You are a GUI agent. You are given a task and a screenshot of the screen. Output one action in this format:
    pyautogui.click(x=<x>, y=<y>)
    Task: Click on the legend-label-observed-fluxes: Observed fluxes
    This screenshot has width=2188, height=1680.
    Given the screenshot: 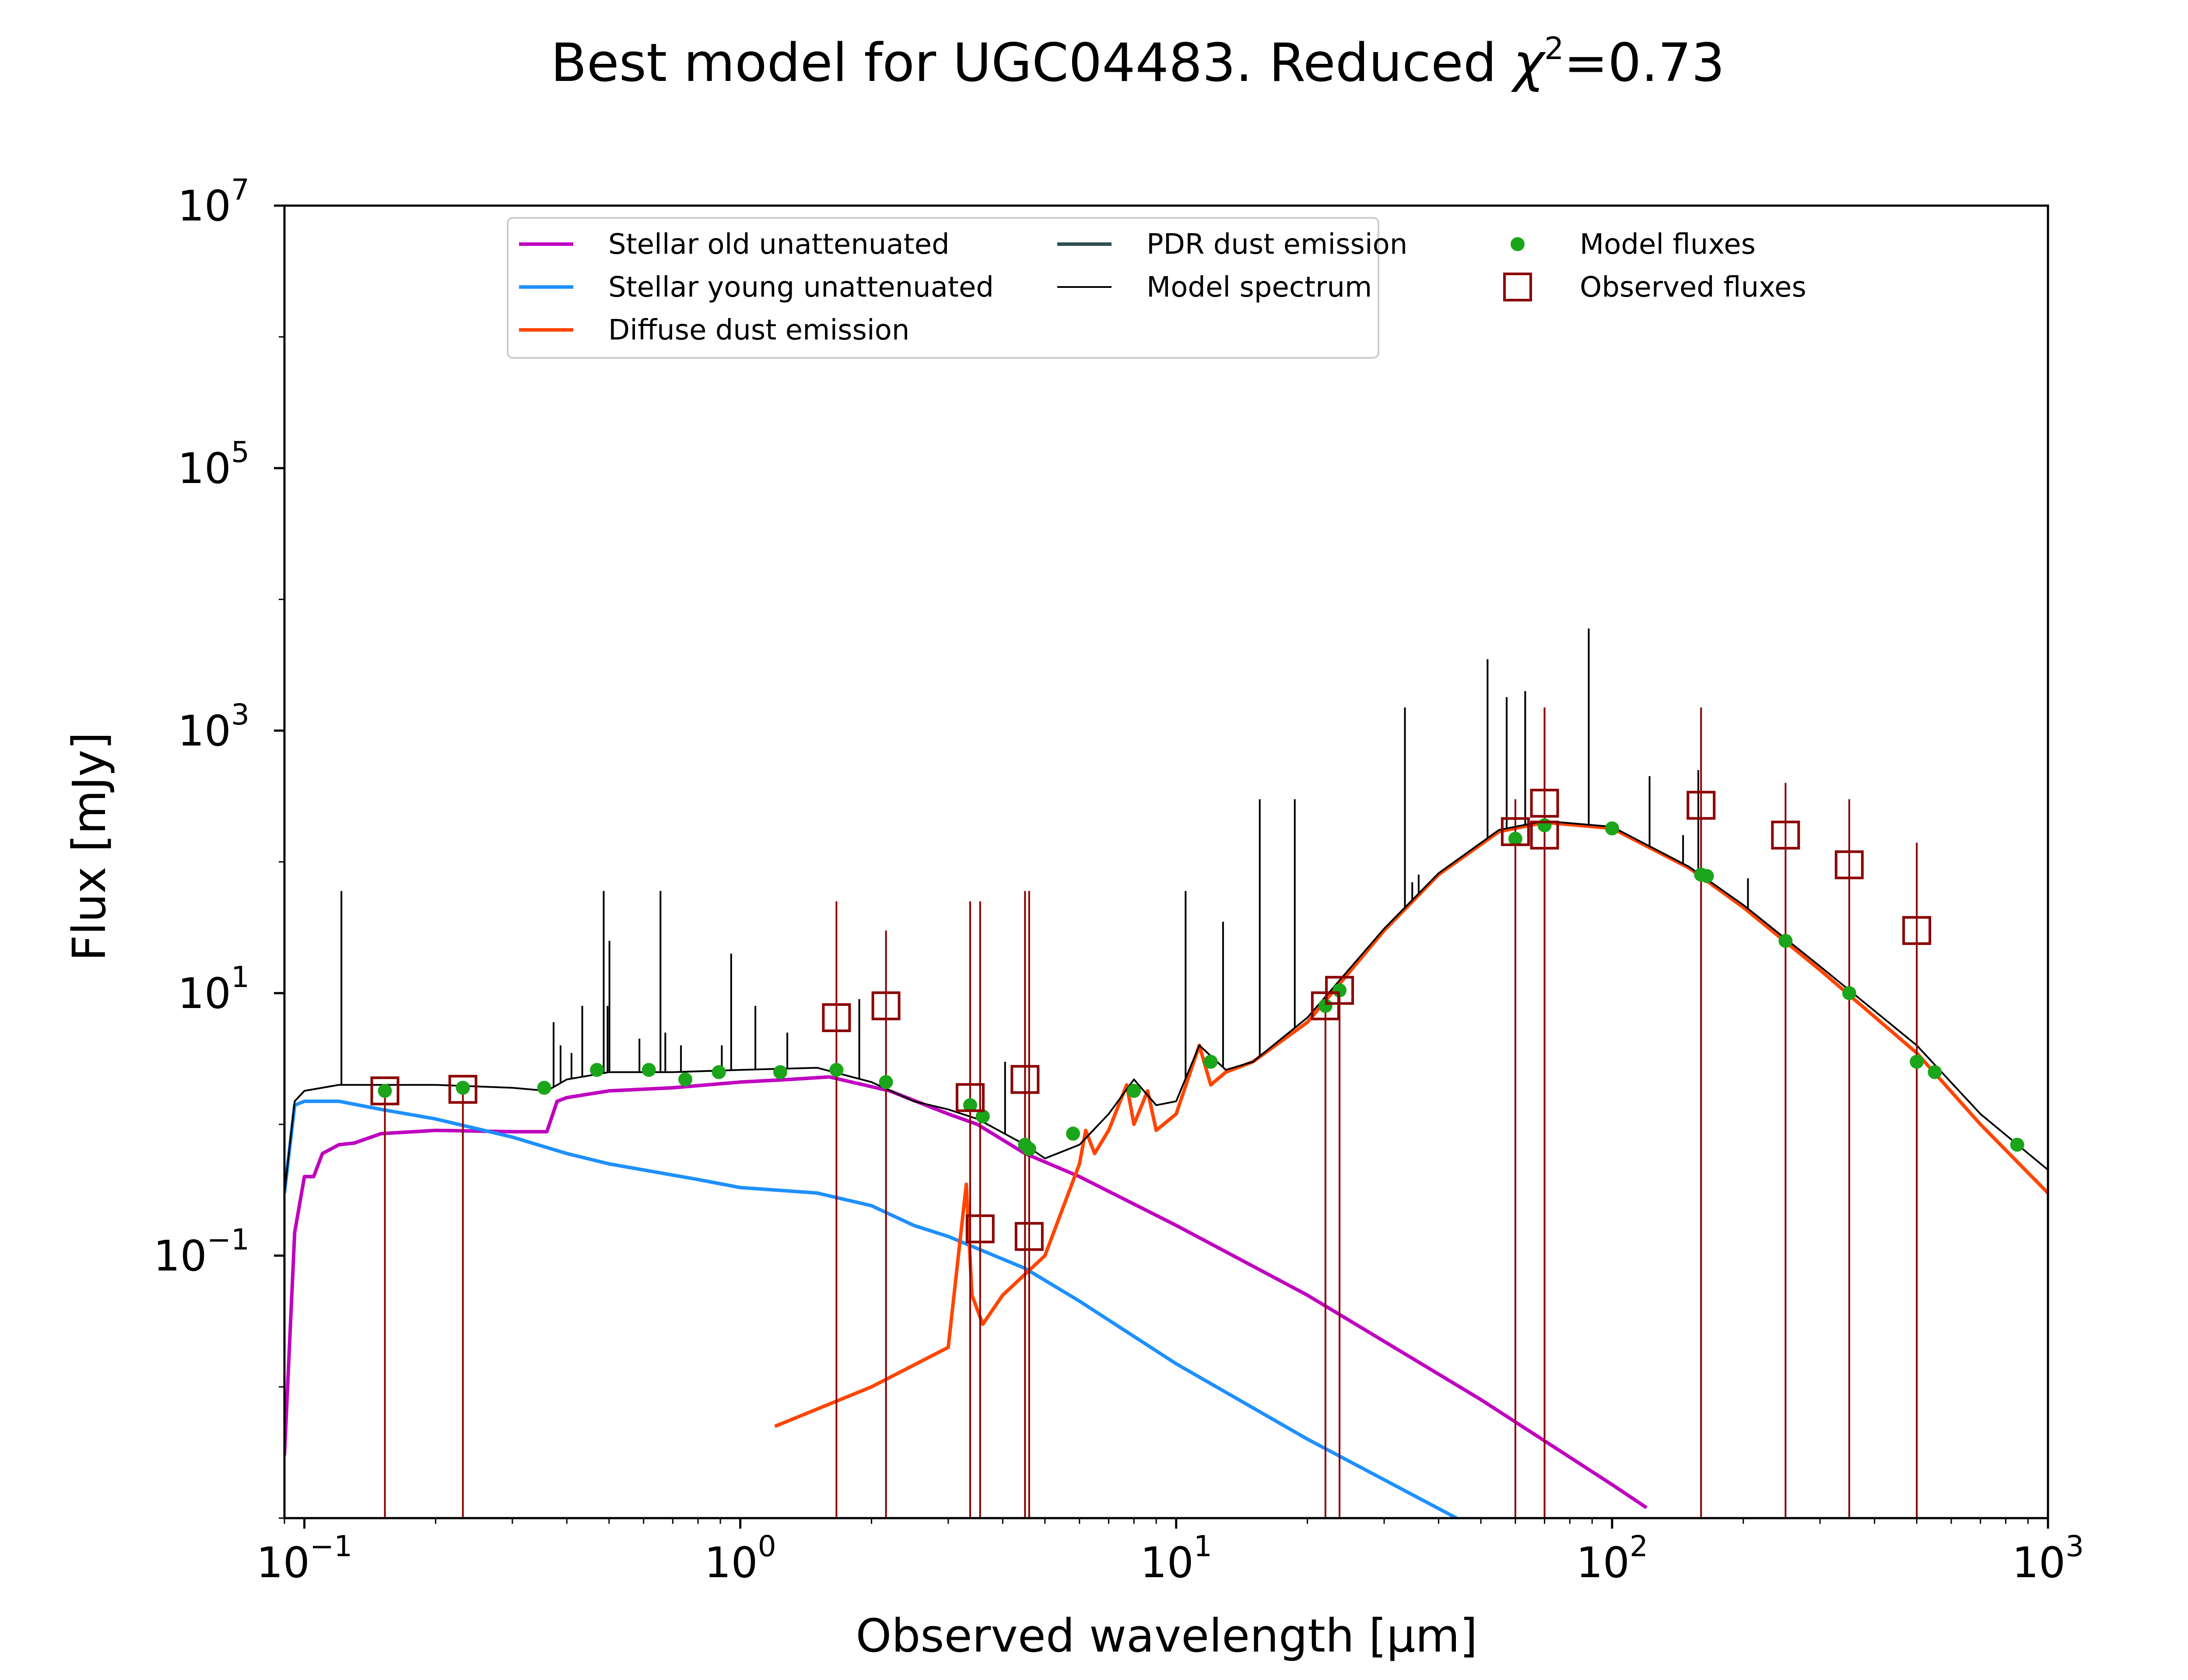 What is the action you would take?
    pyautogui.click(x=1693, y=287)
    